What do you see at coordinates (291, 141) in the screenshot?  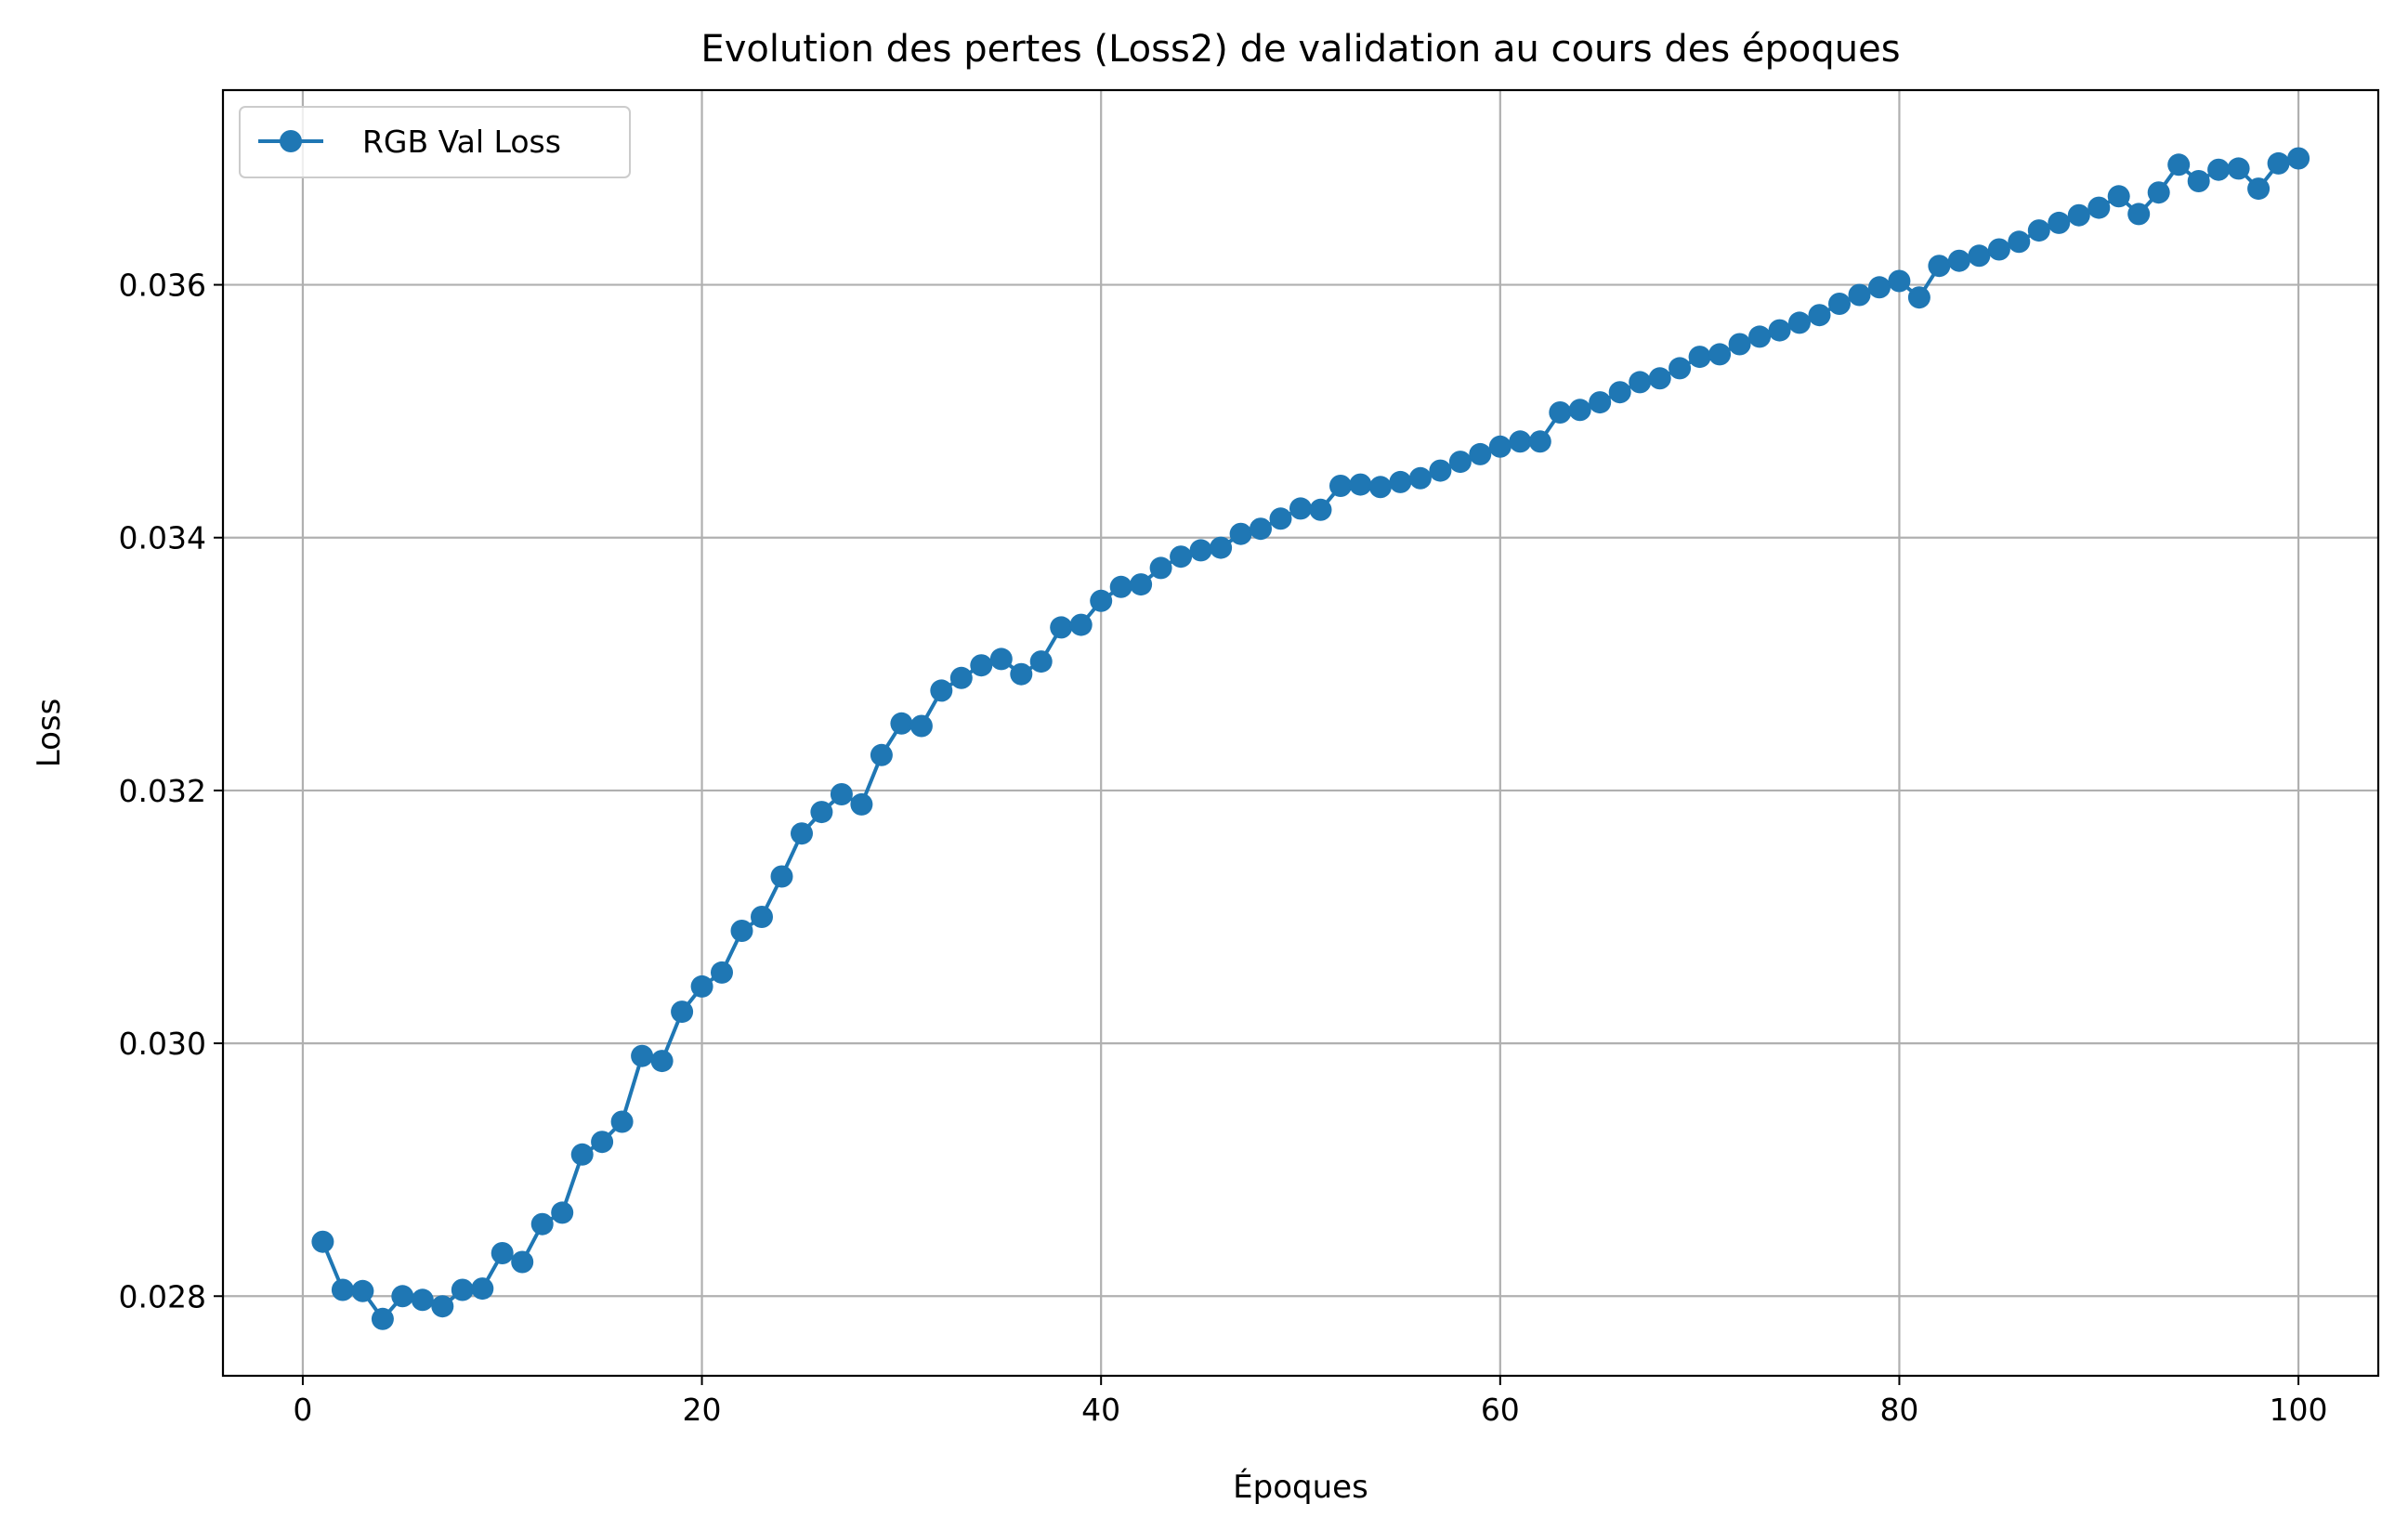 I see `legend-marker-swatch` at bounding box center [291, 141].